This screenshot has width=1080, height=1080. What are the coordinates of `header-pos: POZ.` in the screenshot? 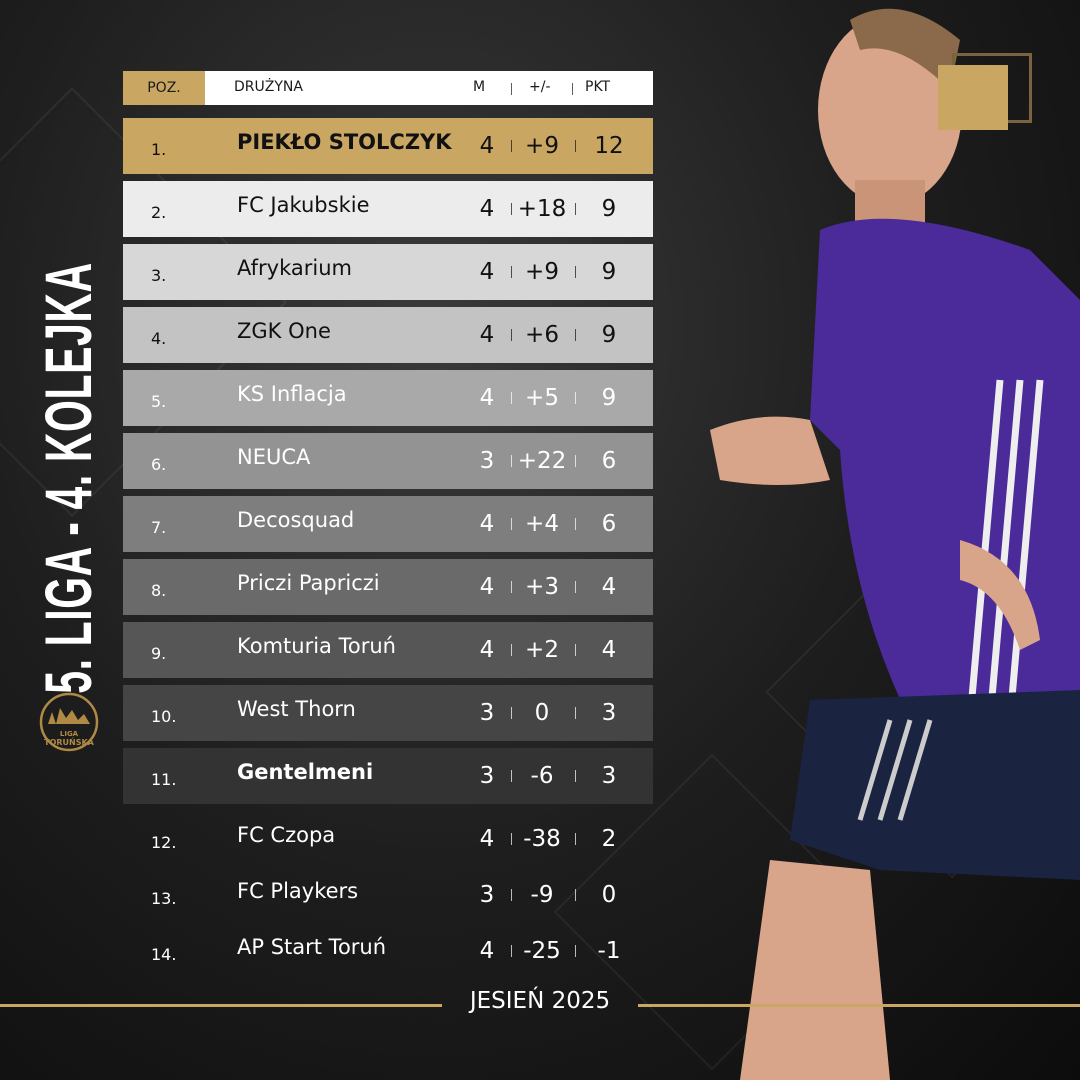 It's located at (164, 88).